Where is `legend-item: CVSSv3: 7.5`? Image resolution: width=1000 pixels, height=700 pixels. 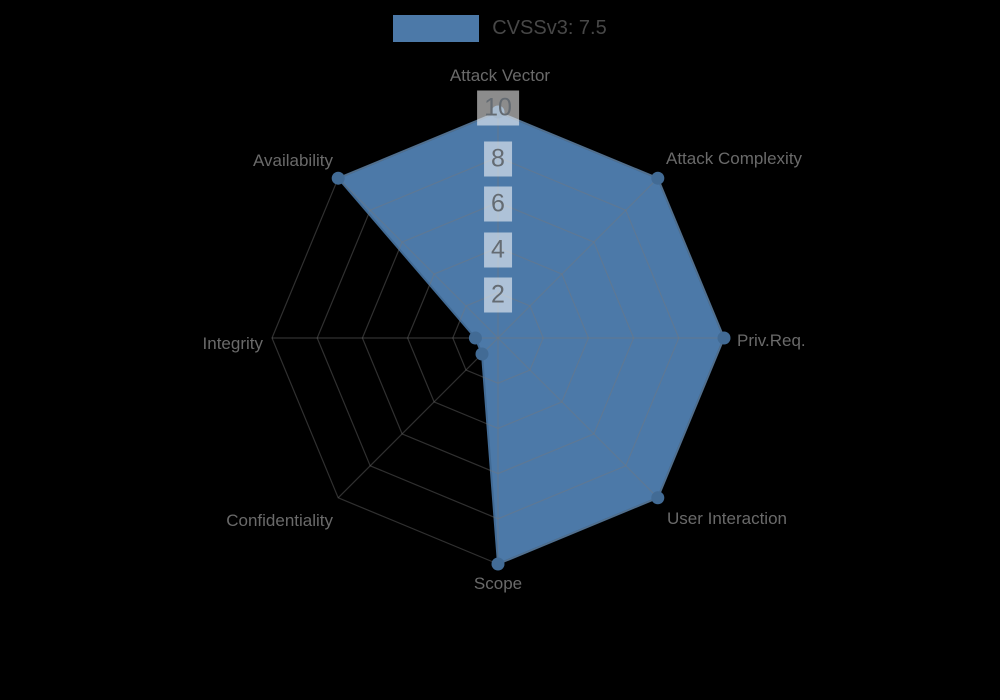 legend-item: CVSSv3: 7.5 is located at coordinates (500, 28).